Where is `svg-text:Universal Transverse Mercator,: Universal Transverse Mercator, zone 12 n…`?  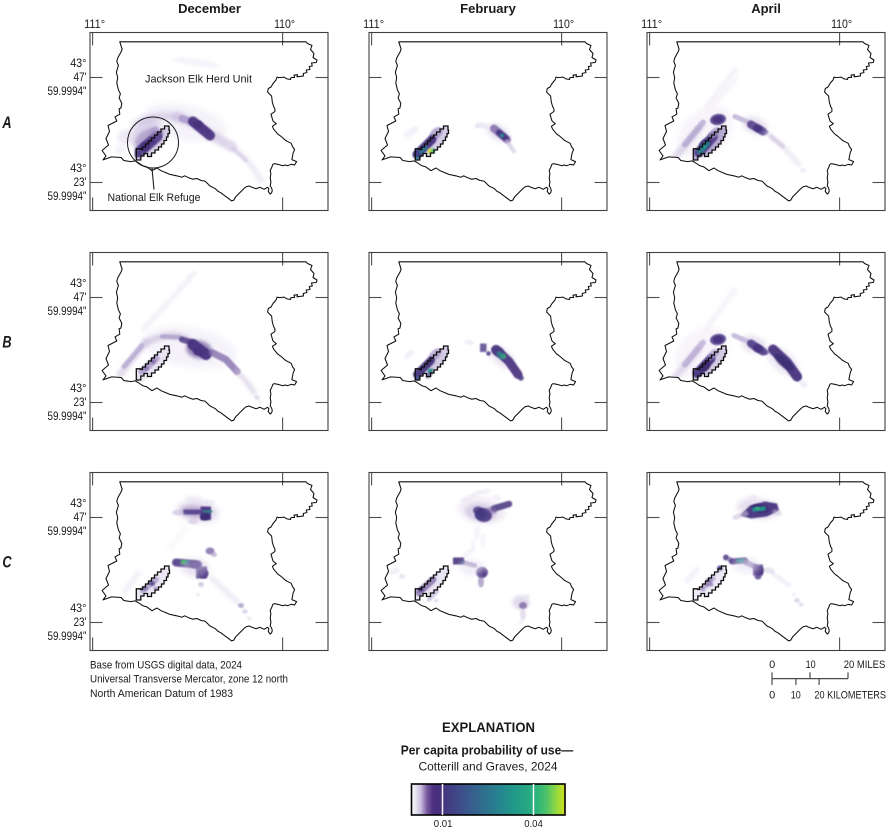 svg-text:Universal Transverse Mercator,: Universal Transverse Mercator, zone 12 n… is located at coordinates (189, 680).